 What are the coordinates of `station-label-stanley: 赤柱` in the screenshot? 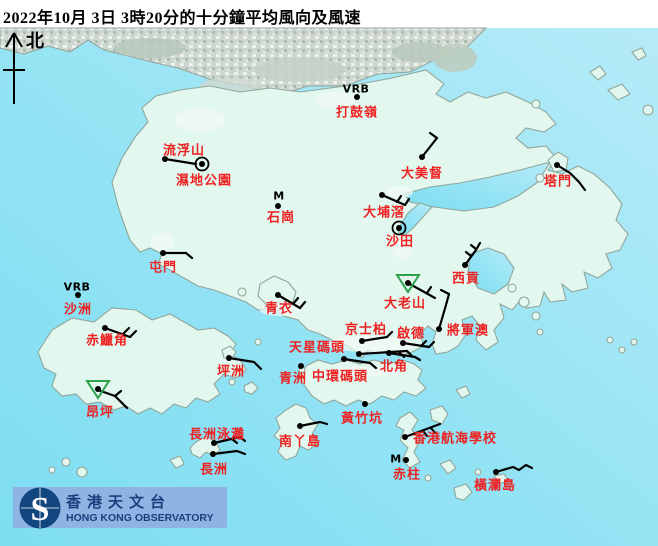 It's located at (407, 474).